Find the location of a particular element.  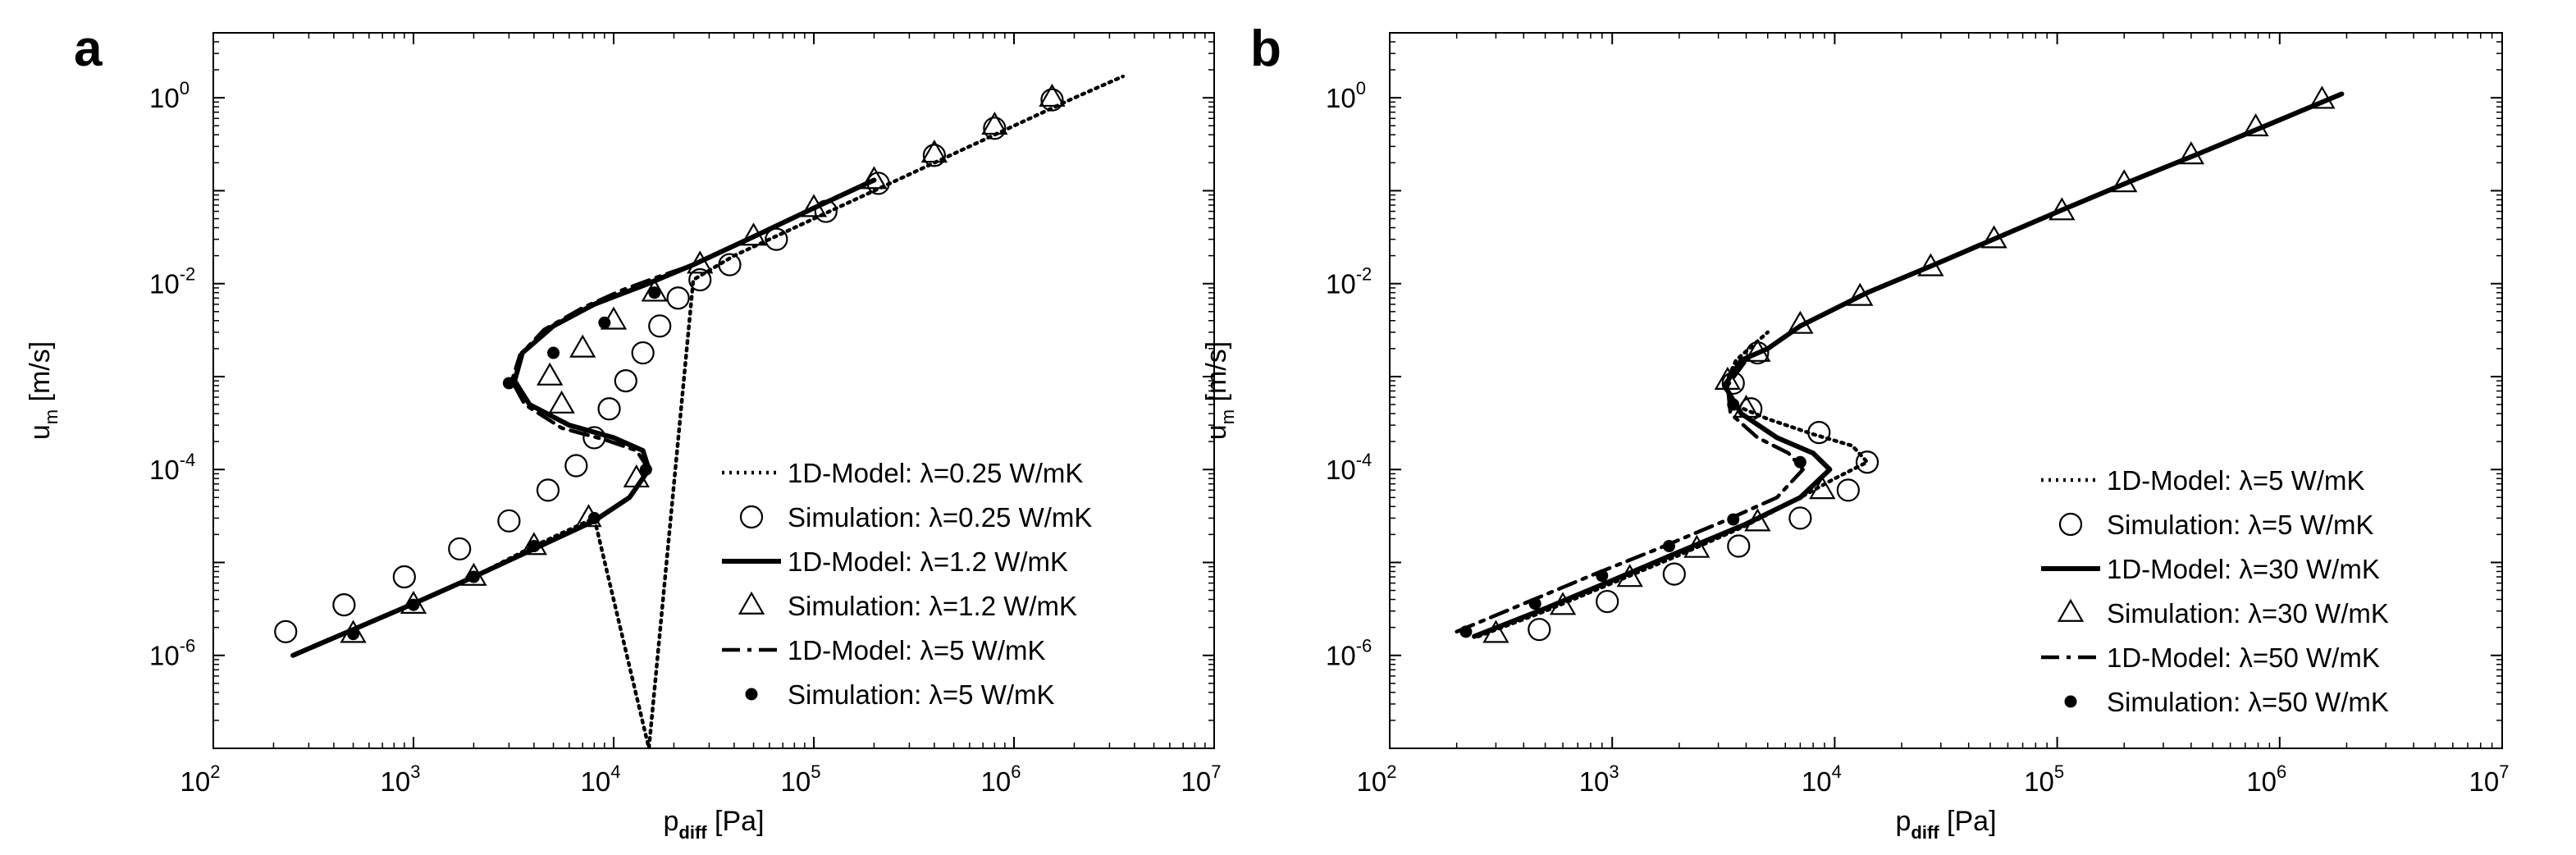

panel-letter: b is located at coordinates (1265, 49).